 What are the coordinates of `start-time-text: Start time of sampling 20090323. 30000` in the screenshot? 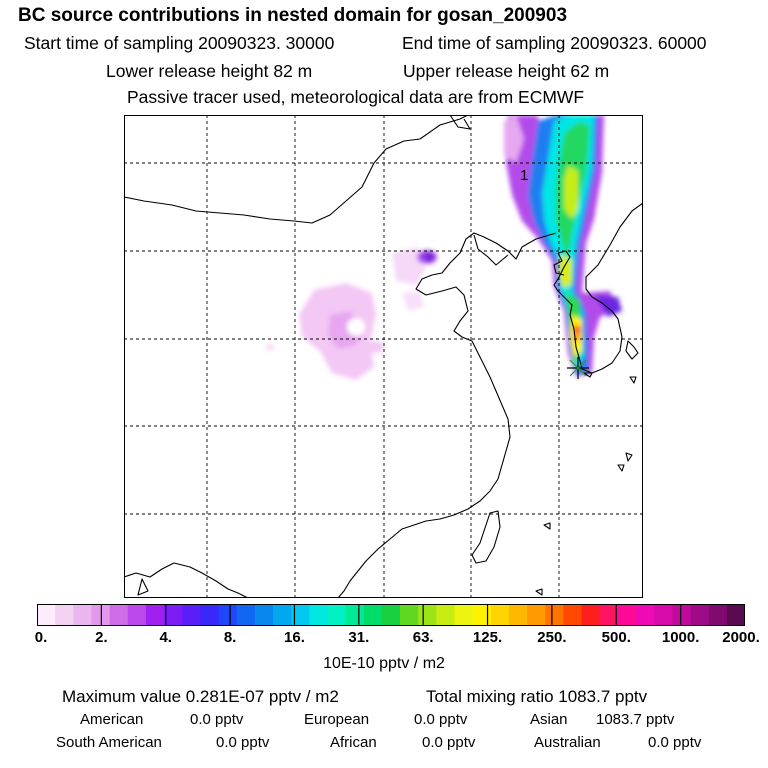 It's located at (179, 43).